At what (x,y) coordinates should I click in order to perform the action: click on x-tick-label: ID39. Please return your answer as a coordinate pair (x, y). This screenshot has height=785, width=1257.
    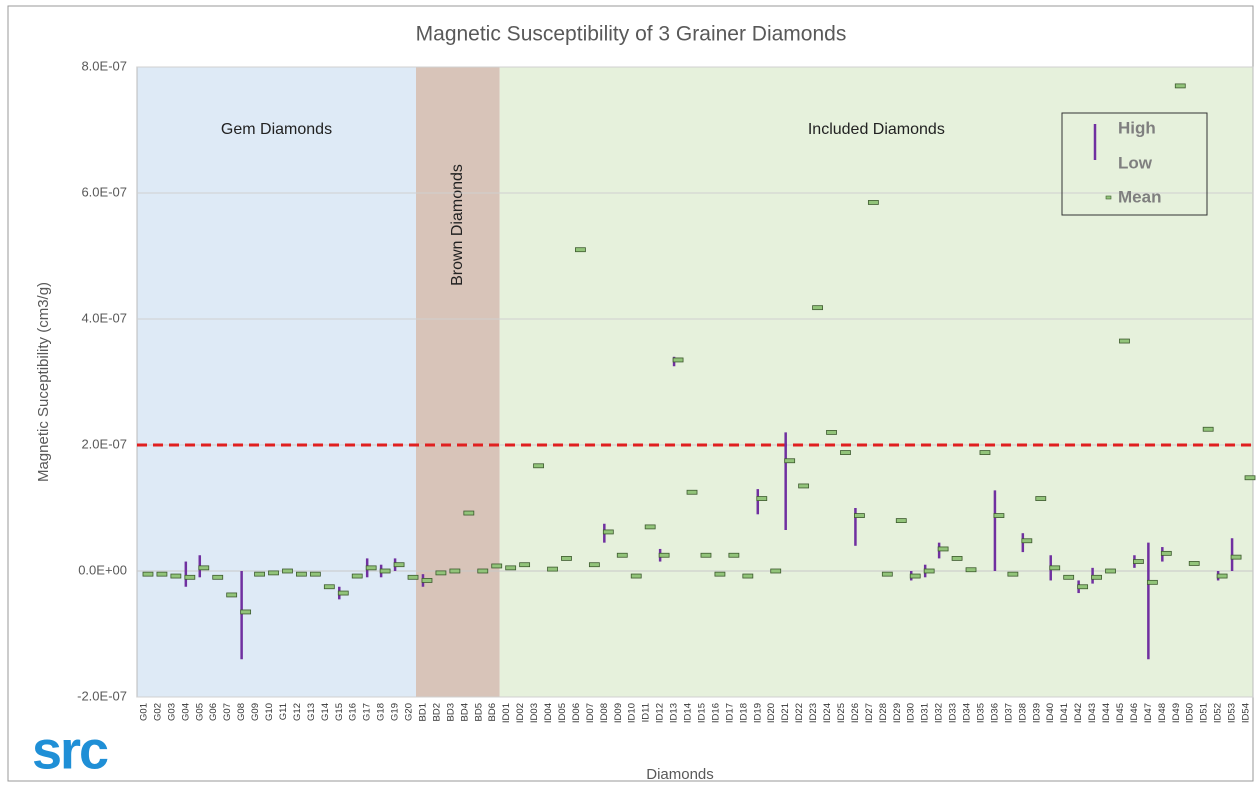
    Looking at the image, I should click on (1036, 713).